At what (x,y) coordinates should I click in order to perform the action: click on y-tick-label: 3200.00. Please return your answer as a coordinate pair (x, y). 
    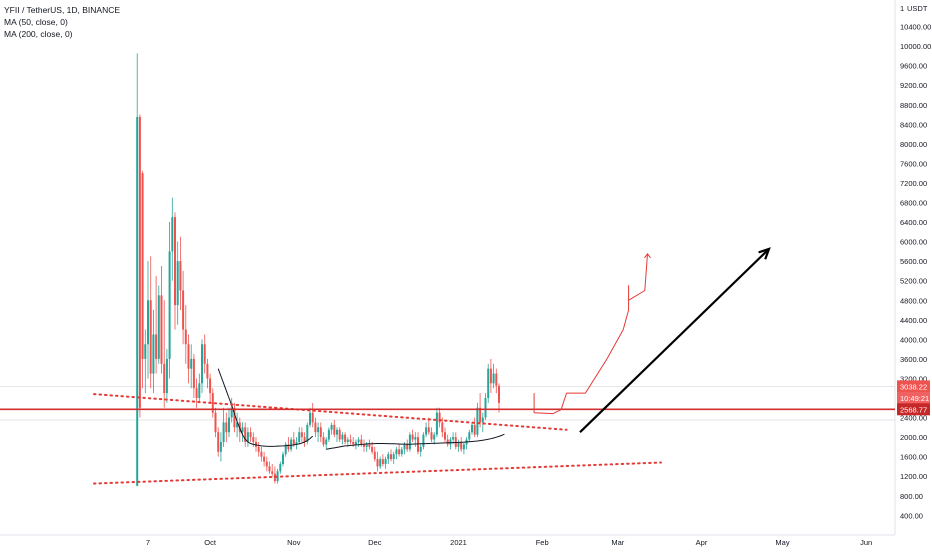
    Looking at the image, I should click on (913, 378).